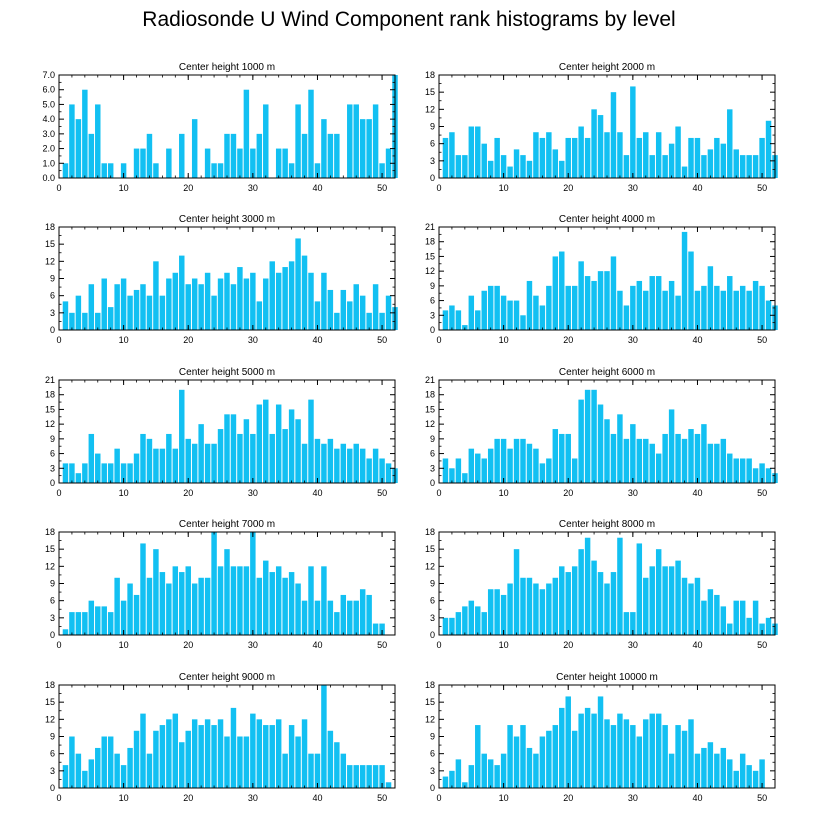  I want to click on y-tick-label: 3, so click(432, 468).